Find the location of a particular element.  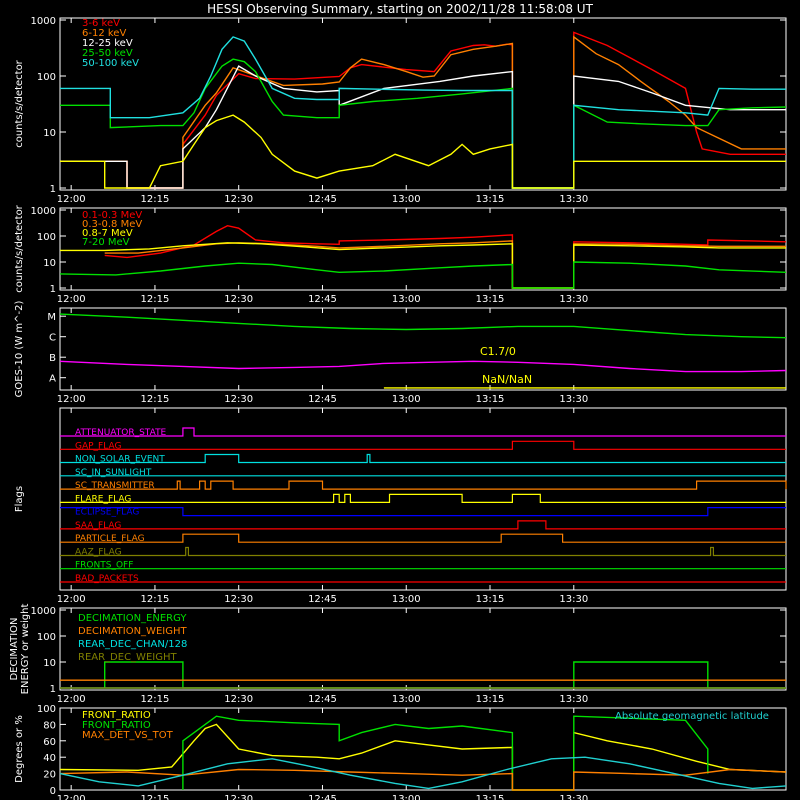

latitude-annotation: Absolute geomagnetic latitude is located at coordinates (692, 716).